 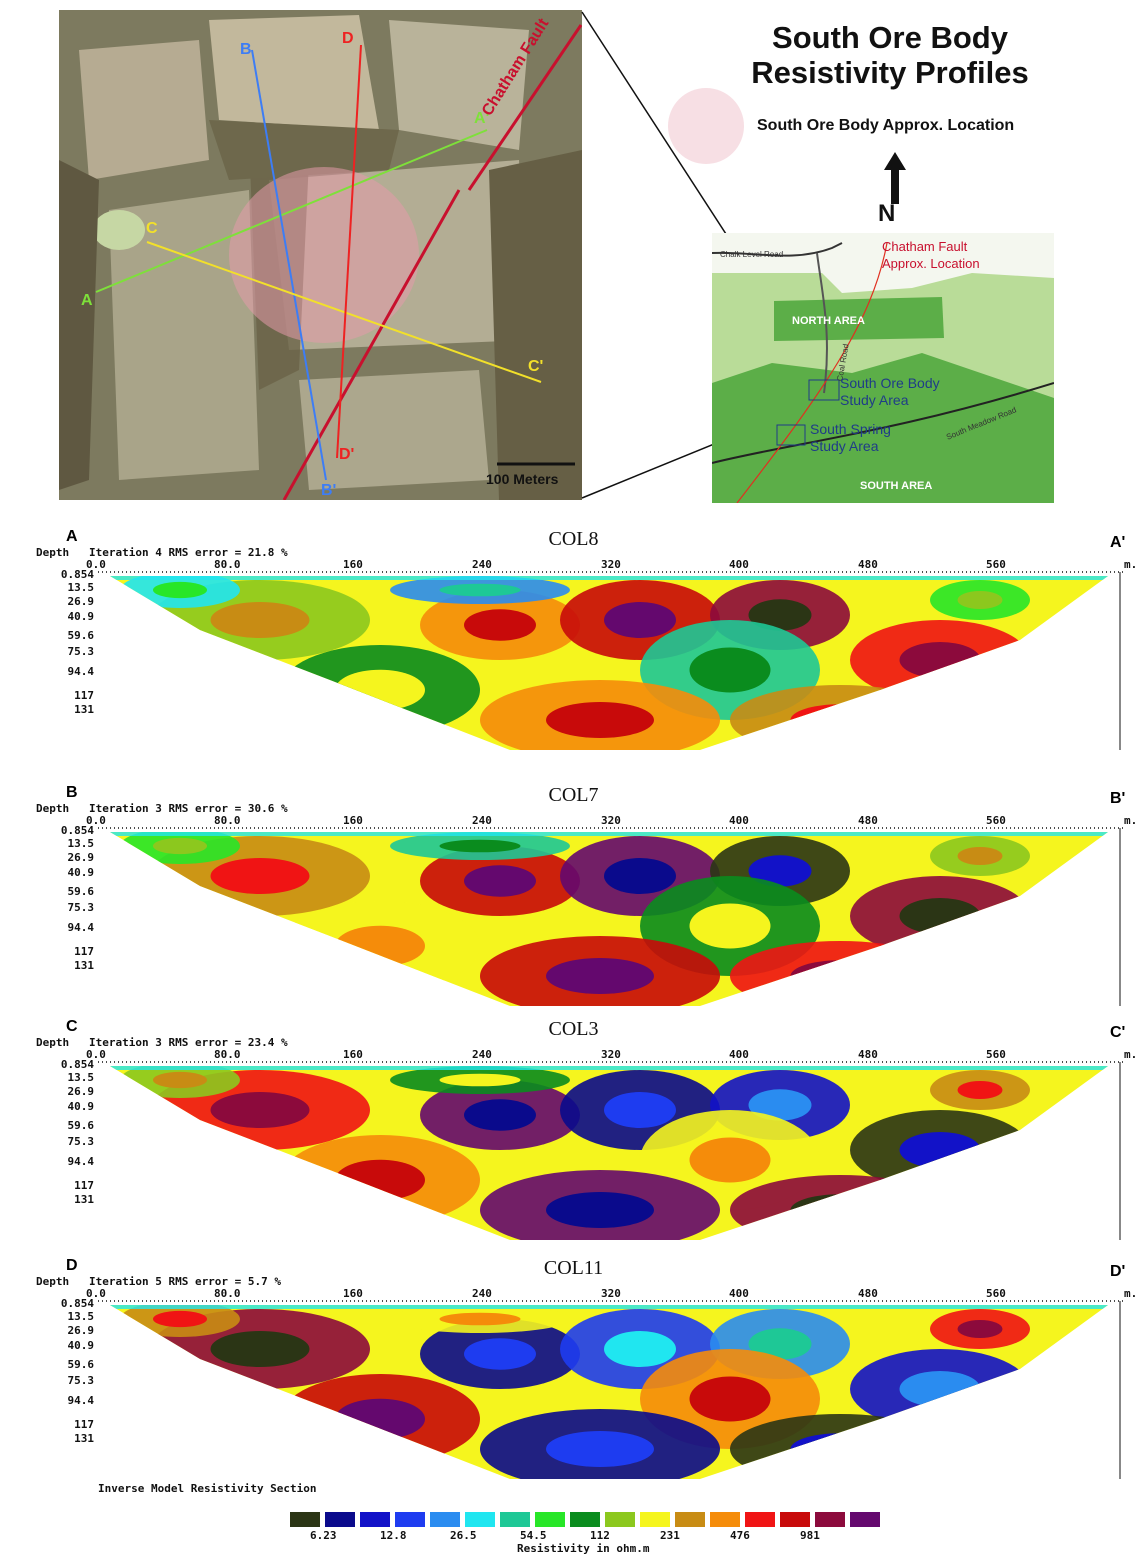 What do you see at coordinates (348, 38) in the screenshot?
I see `aerial-label-d-start: D` at bounding box center [348, 38].